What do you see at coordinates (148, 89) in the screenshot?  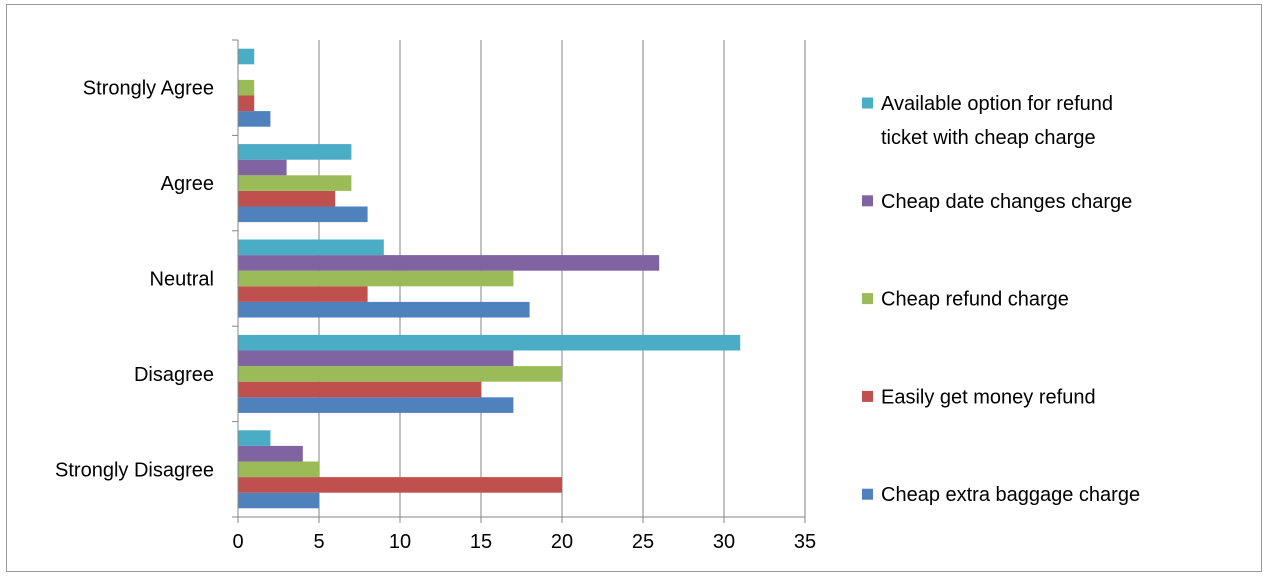 I see `y-category-label: Strongly Agree` at bounding box center [148, 89].